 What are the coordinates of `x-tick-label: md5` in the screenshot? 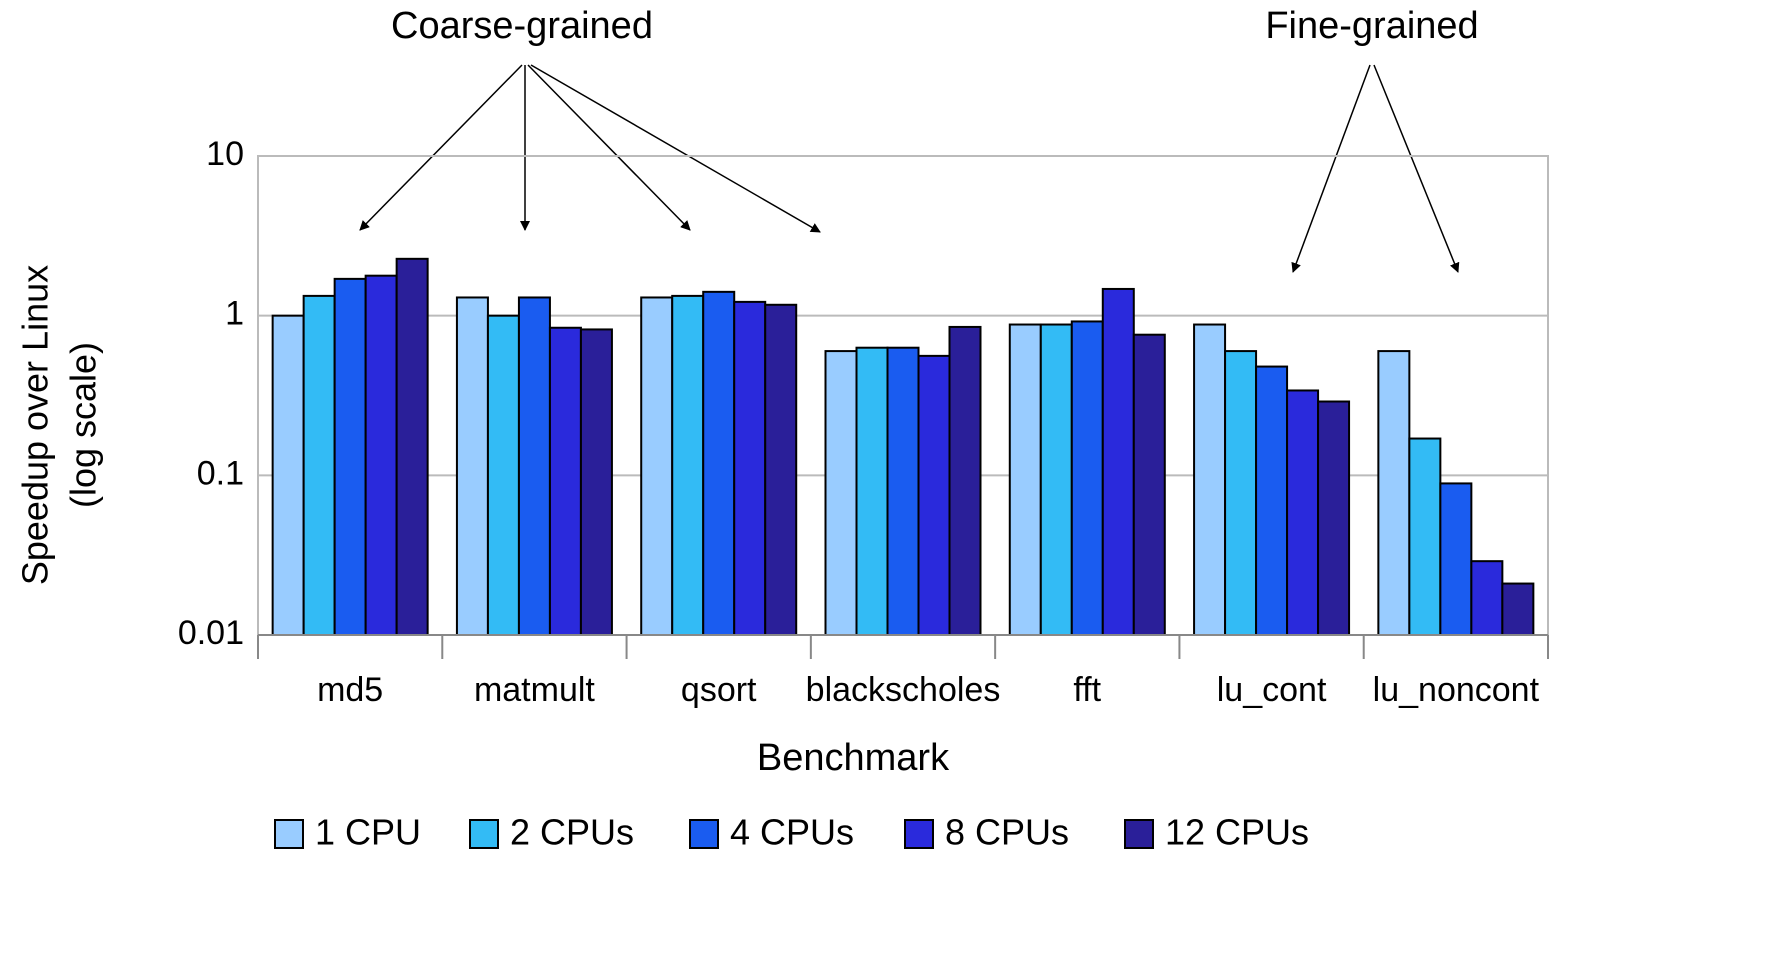 It's located at (350, 690).